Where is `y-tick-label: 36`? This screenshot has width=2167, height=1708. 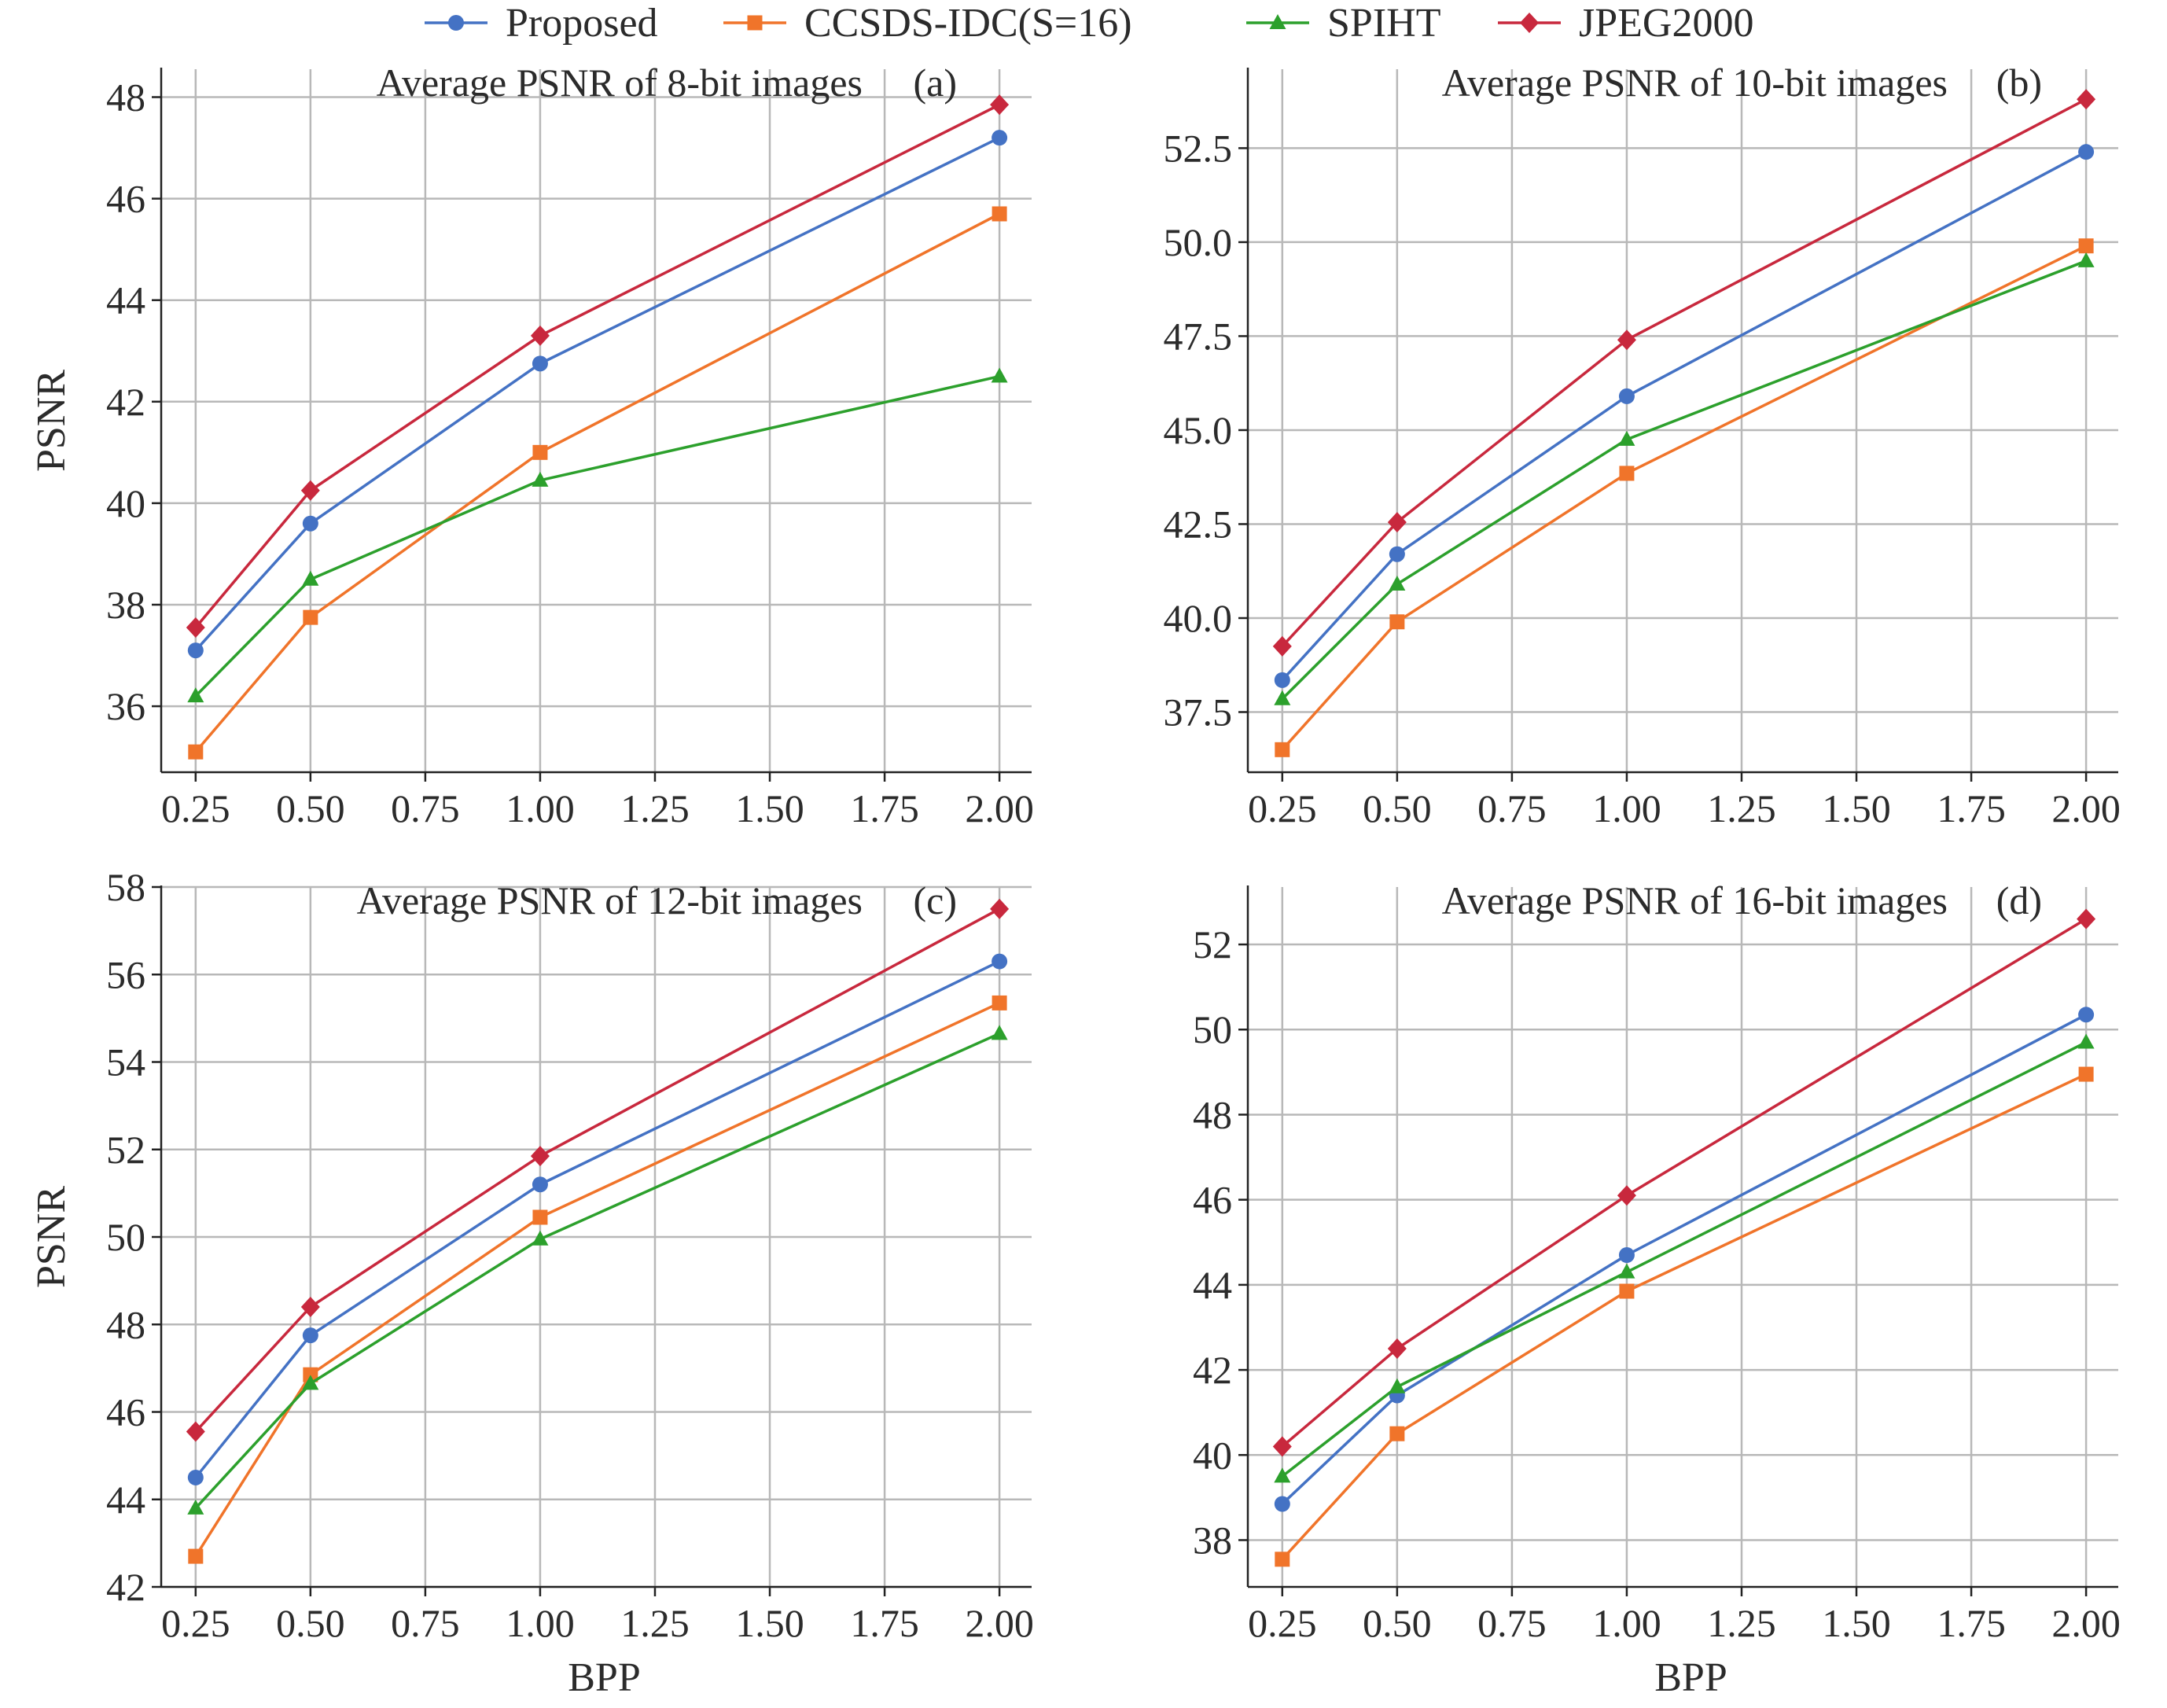
y-tick-label: 36 is located at coordinates (125, 706).